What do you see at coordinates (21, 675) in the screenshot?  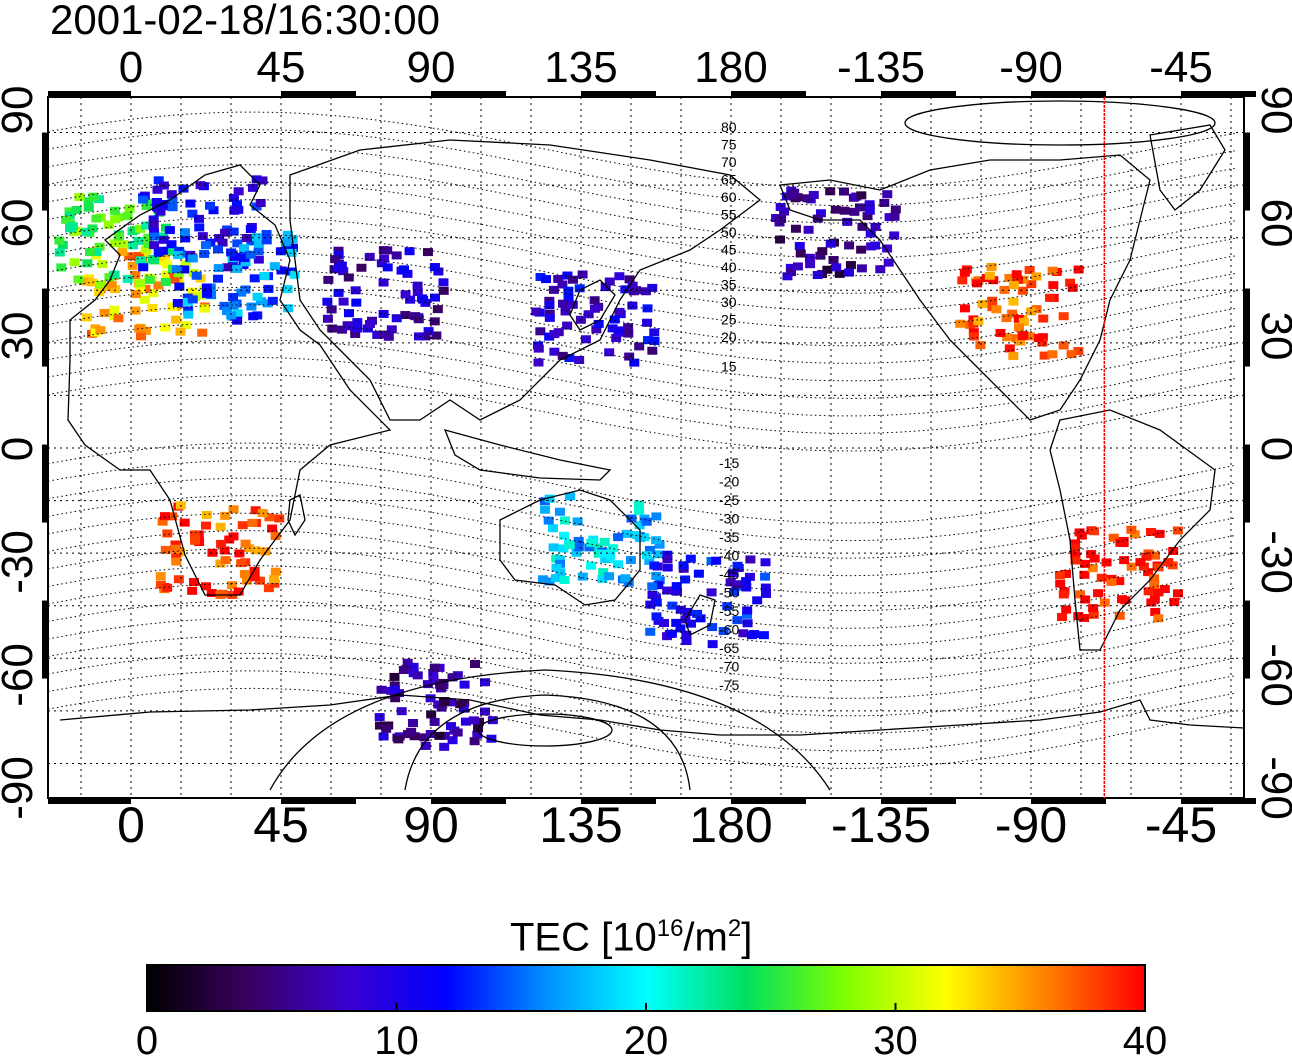 I see `lat-tick-label-left: -60` at bounding box center [21, 675].